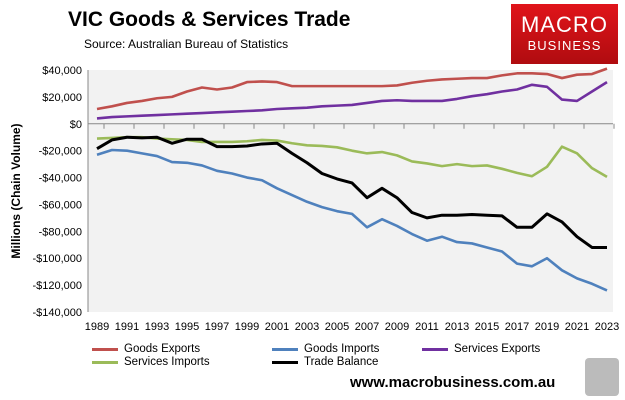 The image size is (625, 400). Describe the element at coordinates (307, 327) in the screenshot. I see `x-tick-label: 2003` at that location.